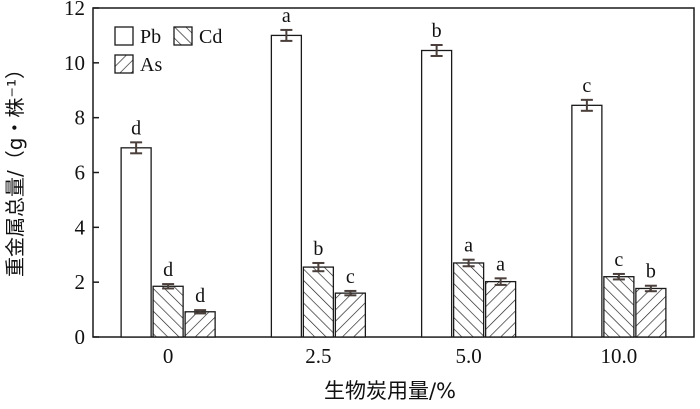  I want to click on y-tick-label: 10, so click(74, 63).